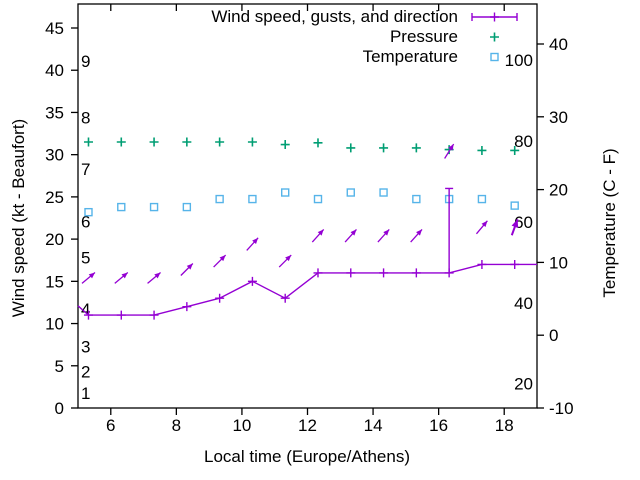 The image size is (640, 480). What do you see at coordinates (494, 17) in the screenshot?
I see `legend-sample-plus` at bounding box center [494, 17].